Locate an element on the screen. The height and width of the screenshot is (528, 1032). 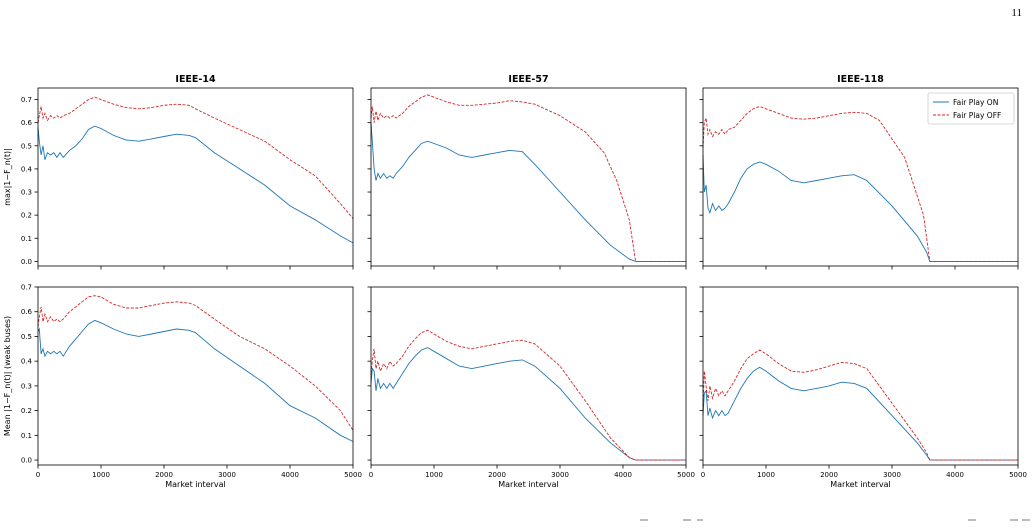
caption-fragment is located at coordinates (835, 520).